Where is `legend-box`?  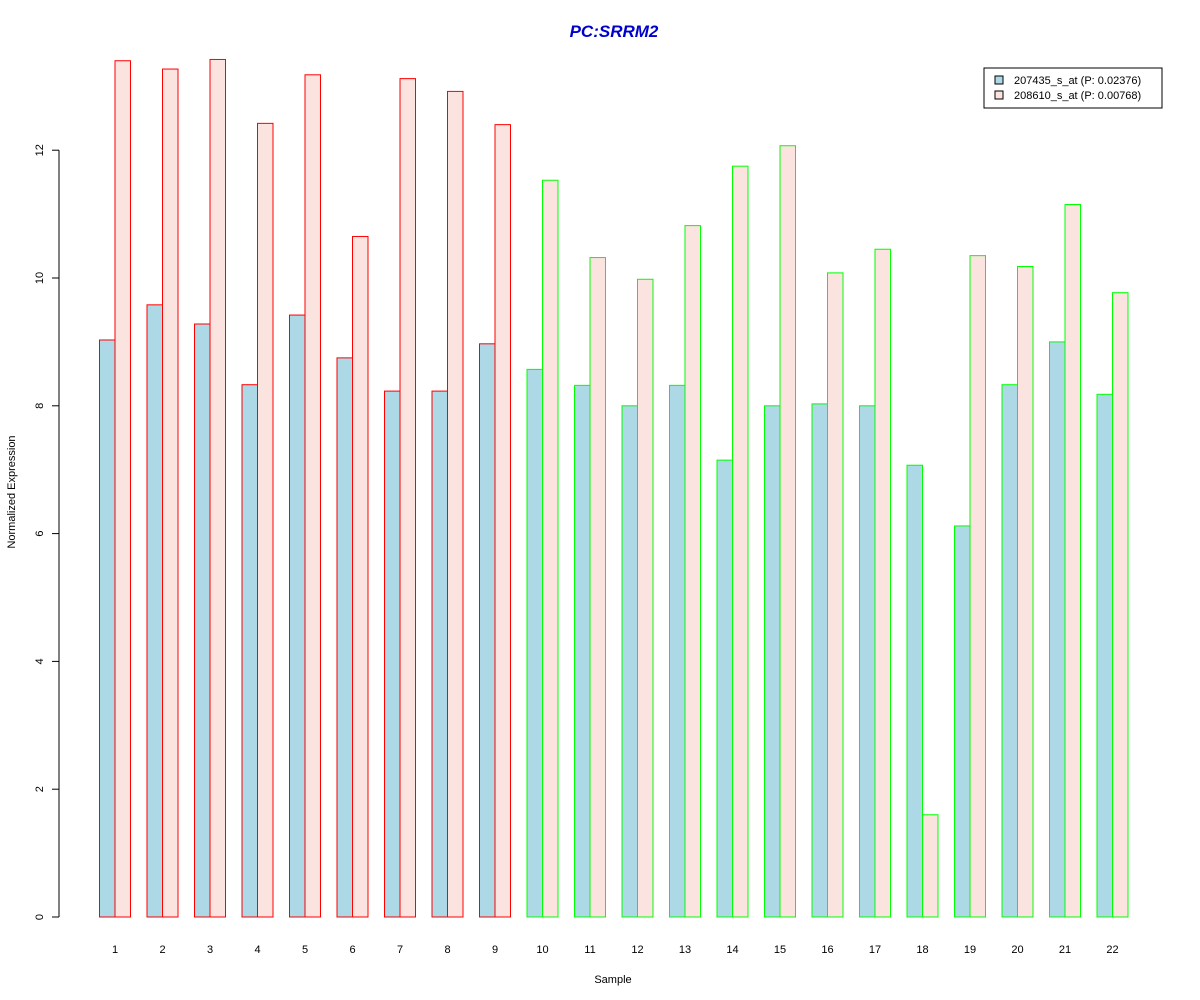 legend-box is located at coordinates (1073, 88).